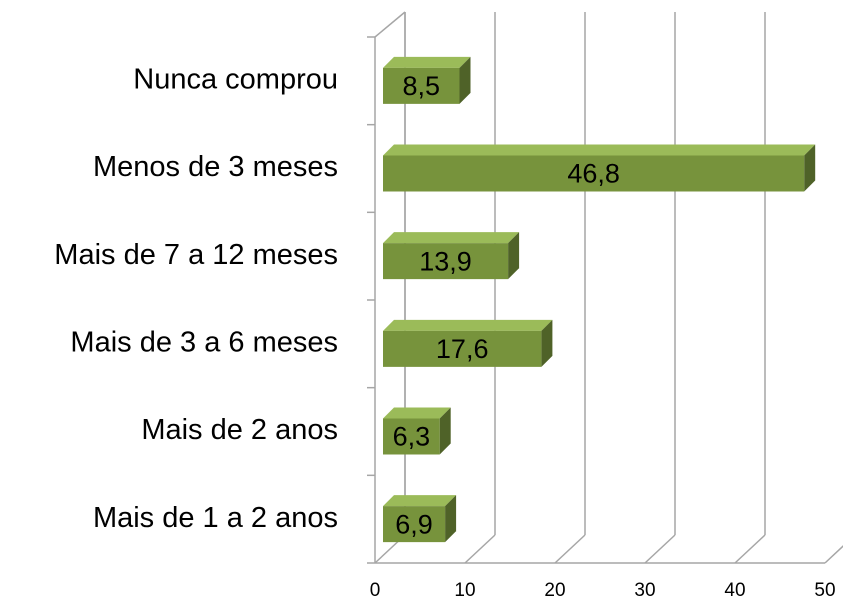 This screenshot has height=607, width=843. What do you see at coordinates (644, 590) in the screenshot?
I see `x-tick-label: 30` at bounding box center [644, 590].